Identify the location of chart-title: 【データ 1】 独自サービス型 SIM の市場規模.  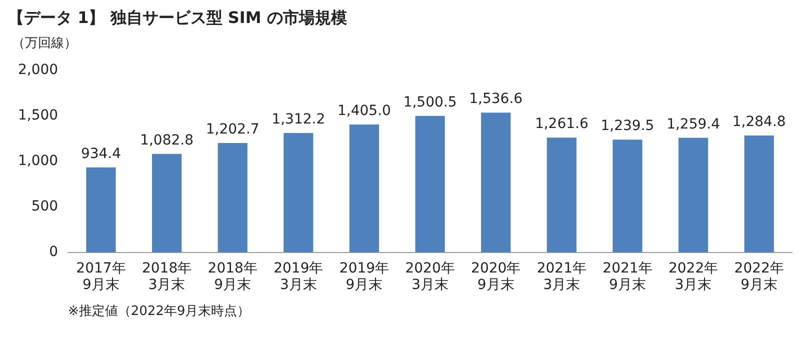
(178, 18).